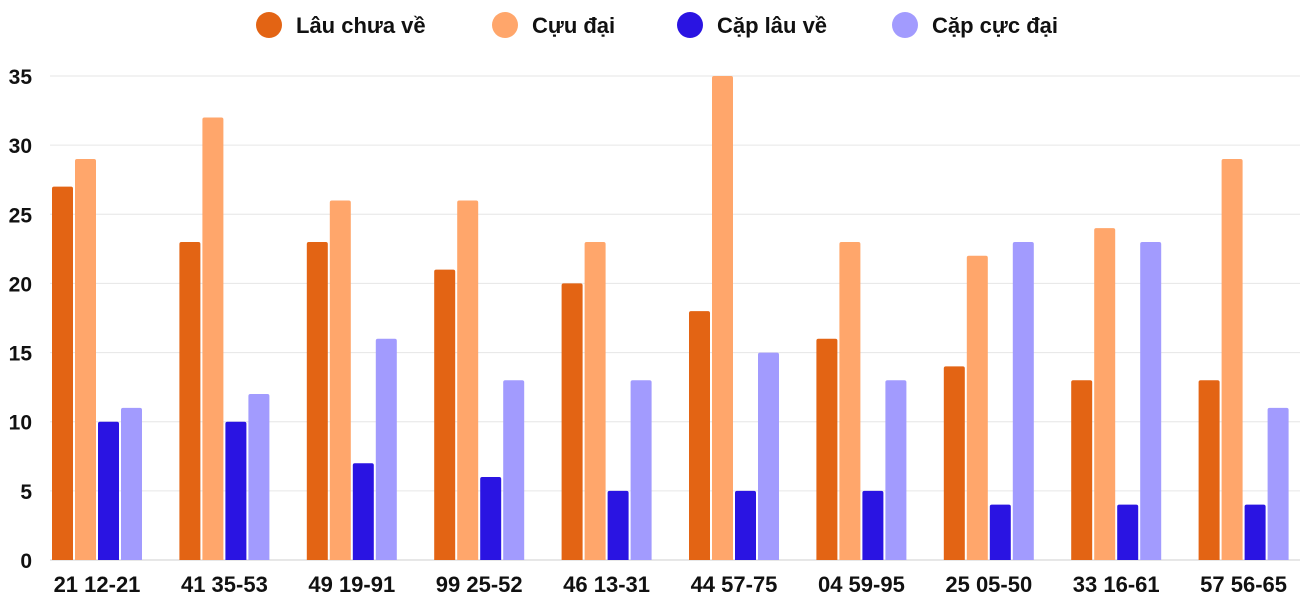 Image resolution: width=1300 pixels, height=600 pixels. Describe the element at coordinates (573, 25) in the screenshot. I see `legend-label: Cựu đại` at that location.